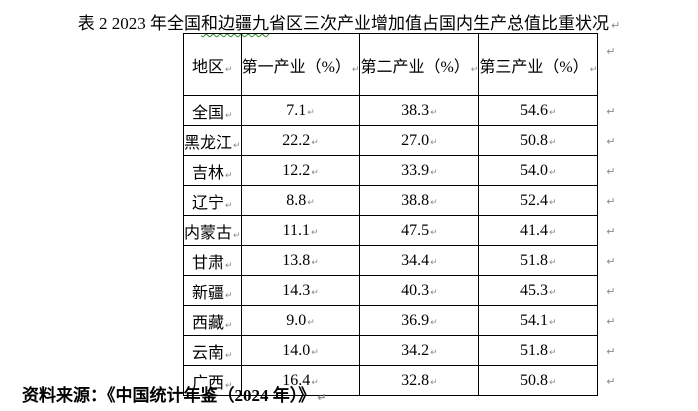 Image resolution: width=698 pixels, height=411 pixels. I want to click on value-cell: 33.9↵, so click(419, 170).